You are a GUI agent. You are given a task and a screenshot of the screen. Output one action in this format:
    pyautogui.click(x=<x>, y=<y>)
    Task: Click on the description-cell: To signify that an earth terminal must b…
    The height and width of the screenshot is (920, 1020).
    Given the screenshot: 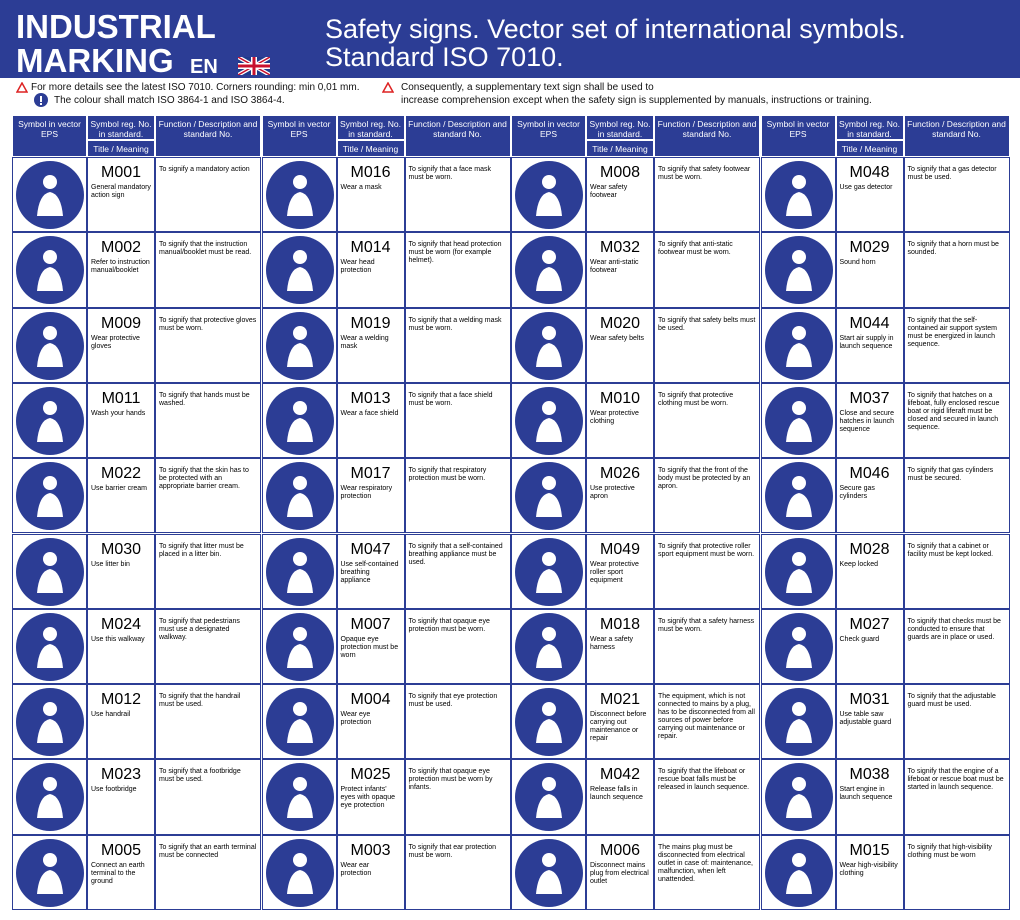 What is the action you would take?
    pyautogui.click(x=208, y=872)
    